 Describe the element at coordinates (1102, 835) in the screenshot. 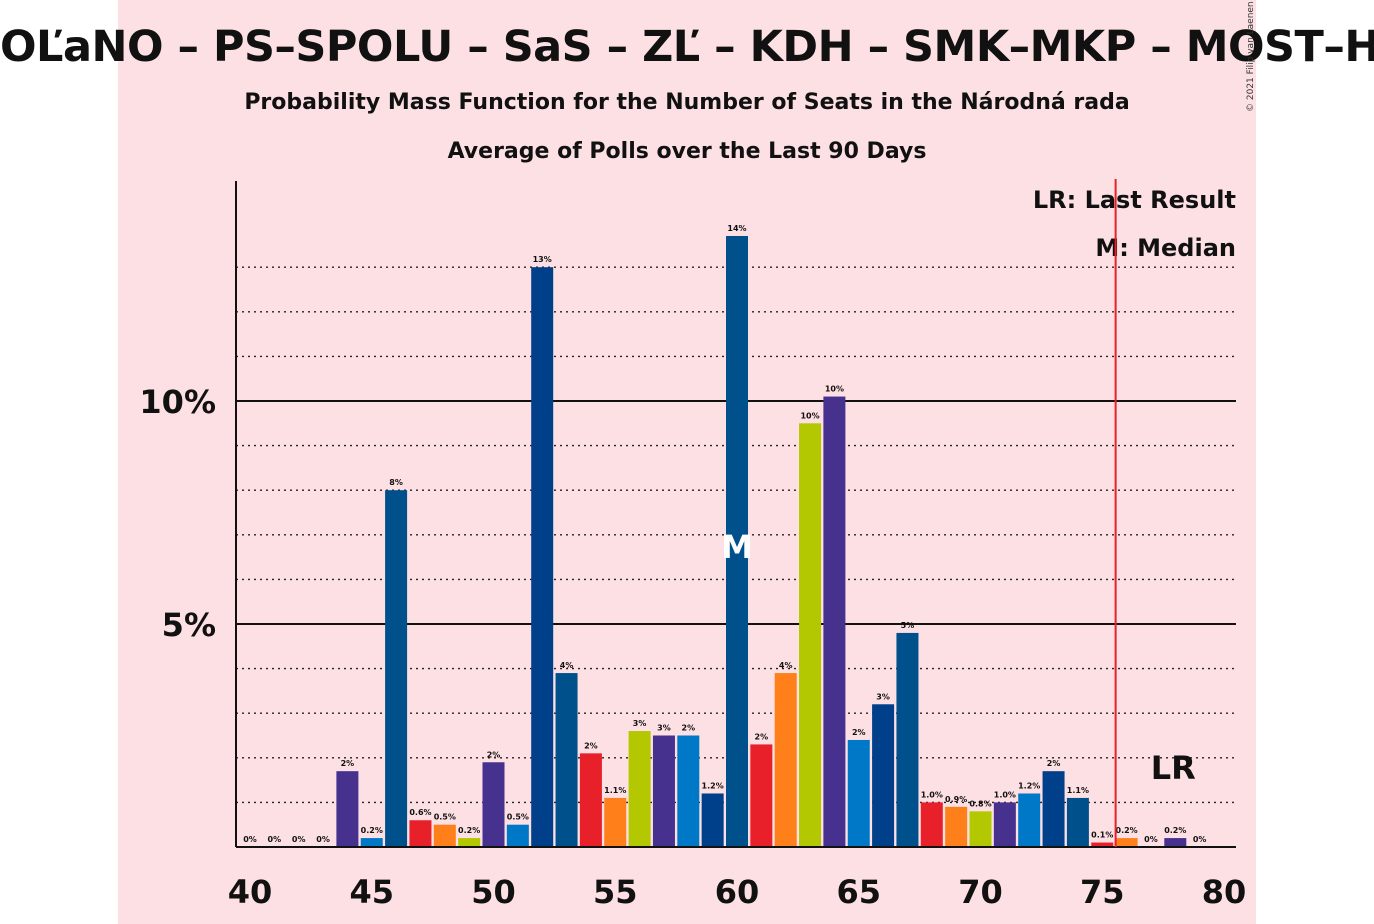

I see `bar-value-label: 0.1%` at that location.